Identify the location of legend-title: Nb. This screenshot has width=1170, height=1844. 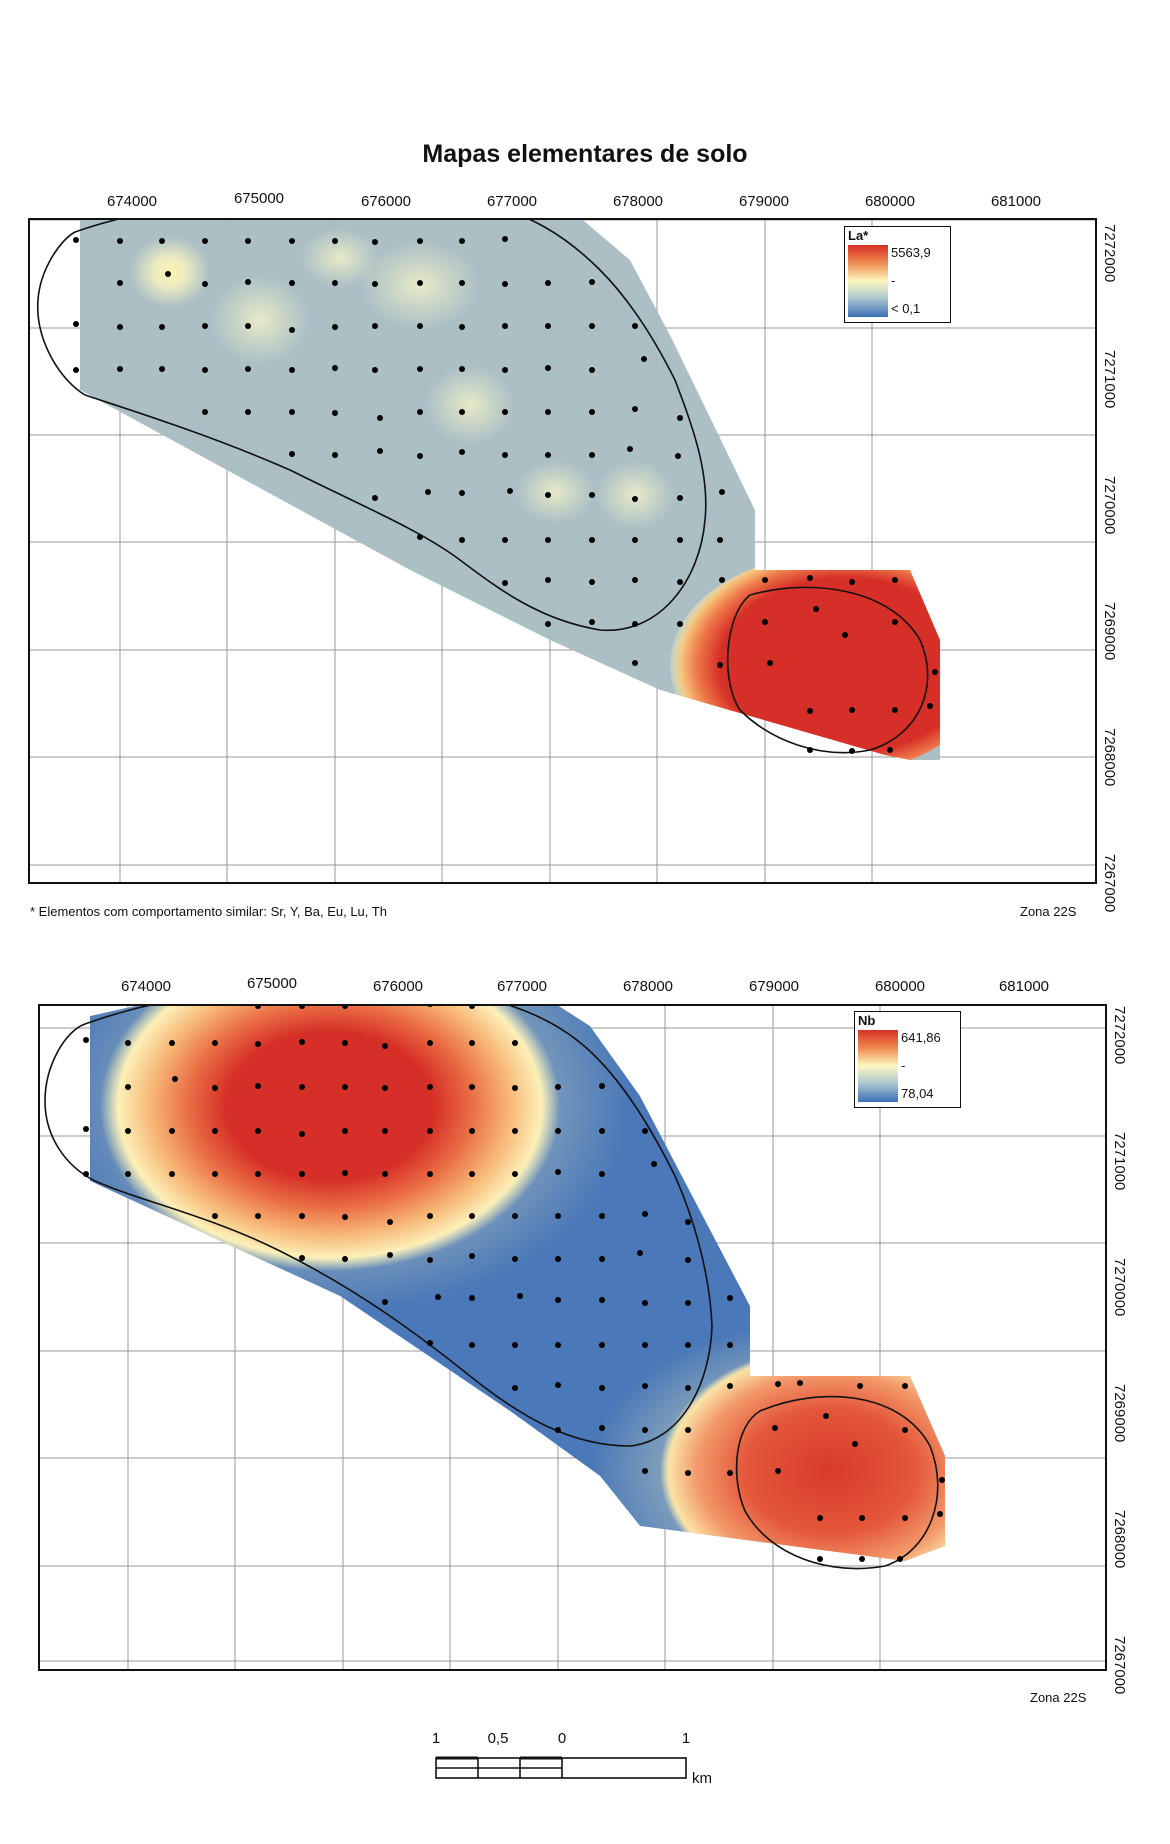
(867, 1020).